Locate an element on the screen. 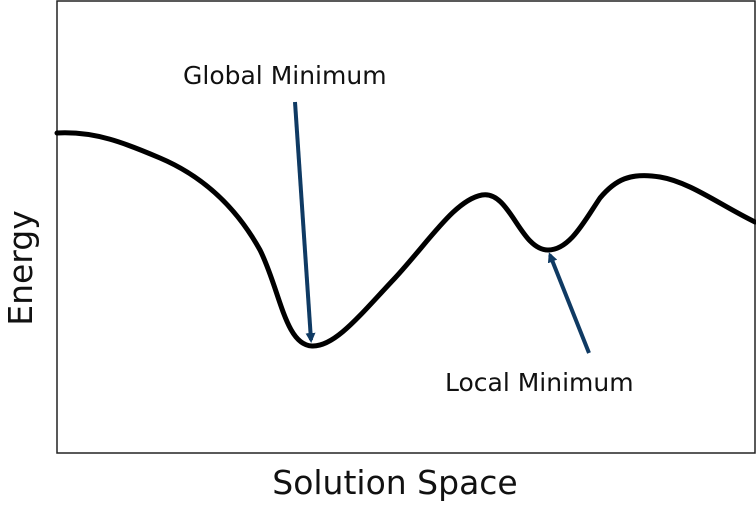 Image resolution: width=756 pixels, height=507 pixels. global-minimum-arrow is located at coordinates (304, 222).